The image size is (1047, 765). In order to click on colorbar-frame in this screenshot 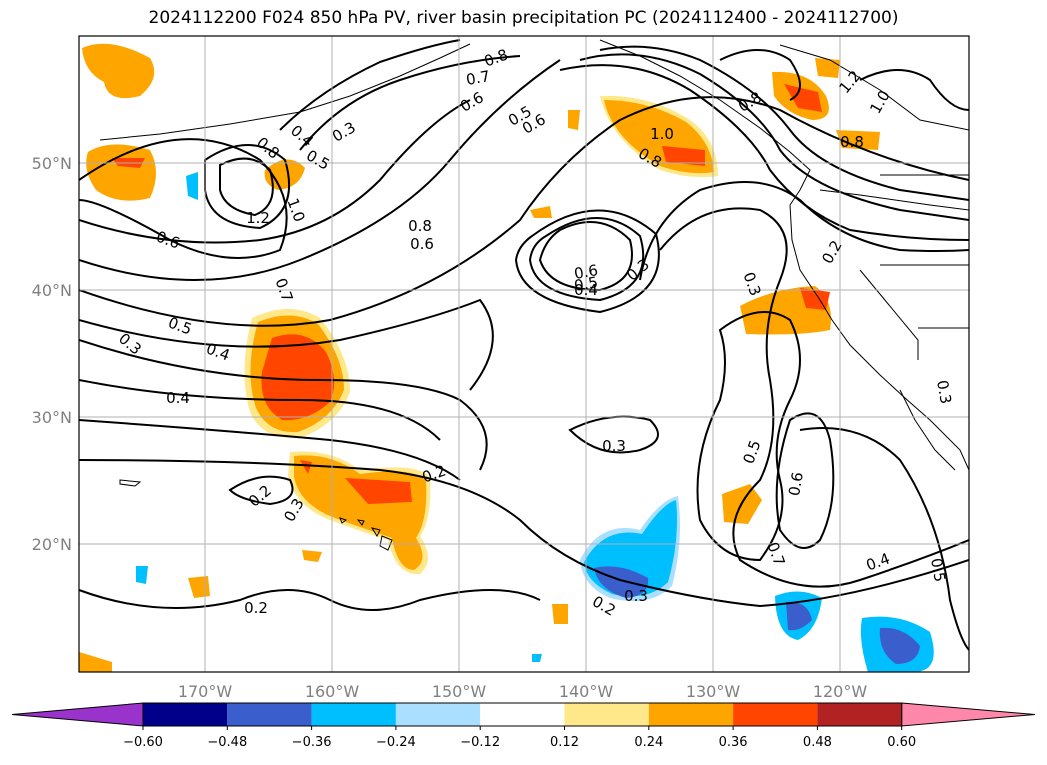, I will do `click(522, 714)`.